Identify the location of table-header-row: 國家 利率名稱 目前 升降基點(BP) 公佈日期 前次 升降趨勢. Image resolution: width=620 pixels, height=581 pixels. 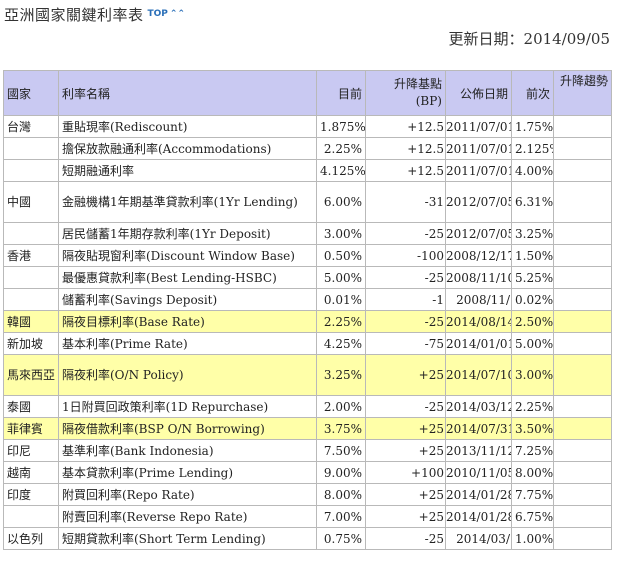
(307, 93).